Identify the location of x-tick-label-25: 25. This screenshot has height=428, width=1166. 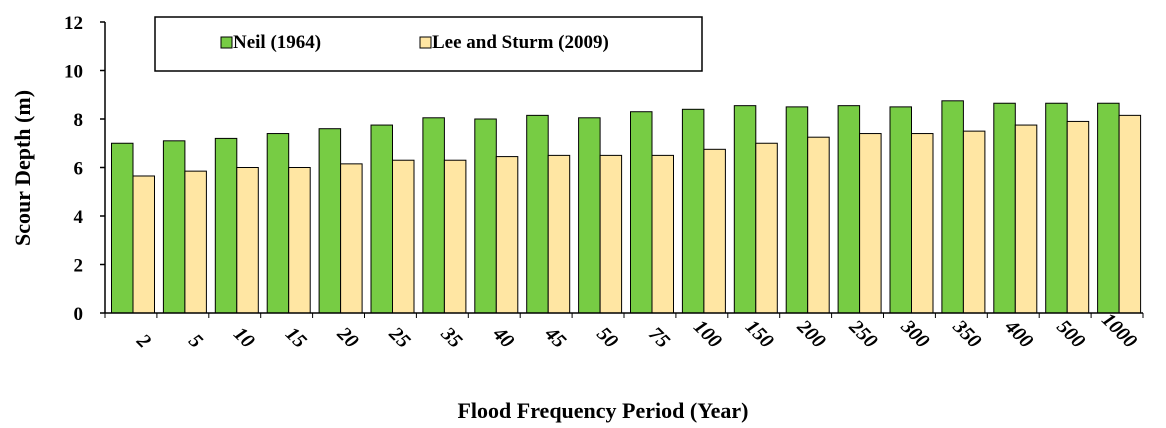
(399, 337).